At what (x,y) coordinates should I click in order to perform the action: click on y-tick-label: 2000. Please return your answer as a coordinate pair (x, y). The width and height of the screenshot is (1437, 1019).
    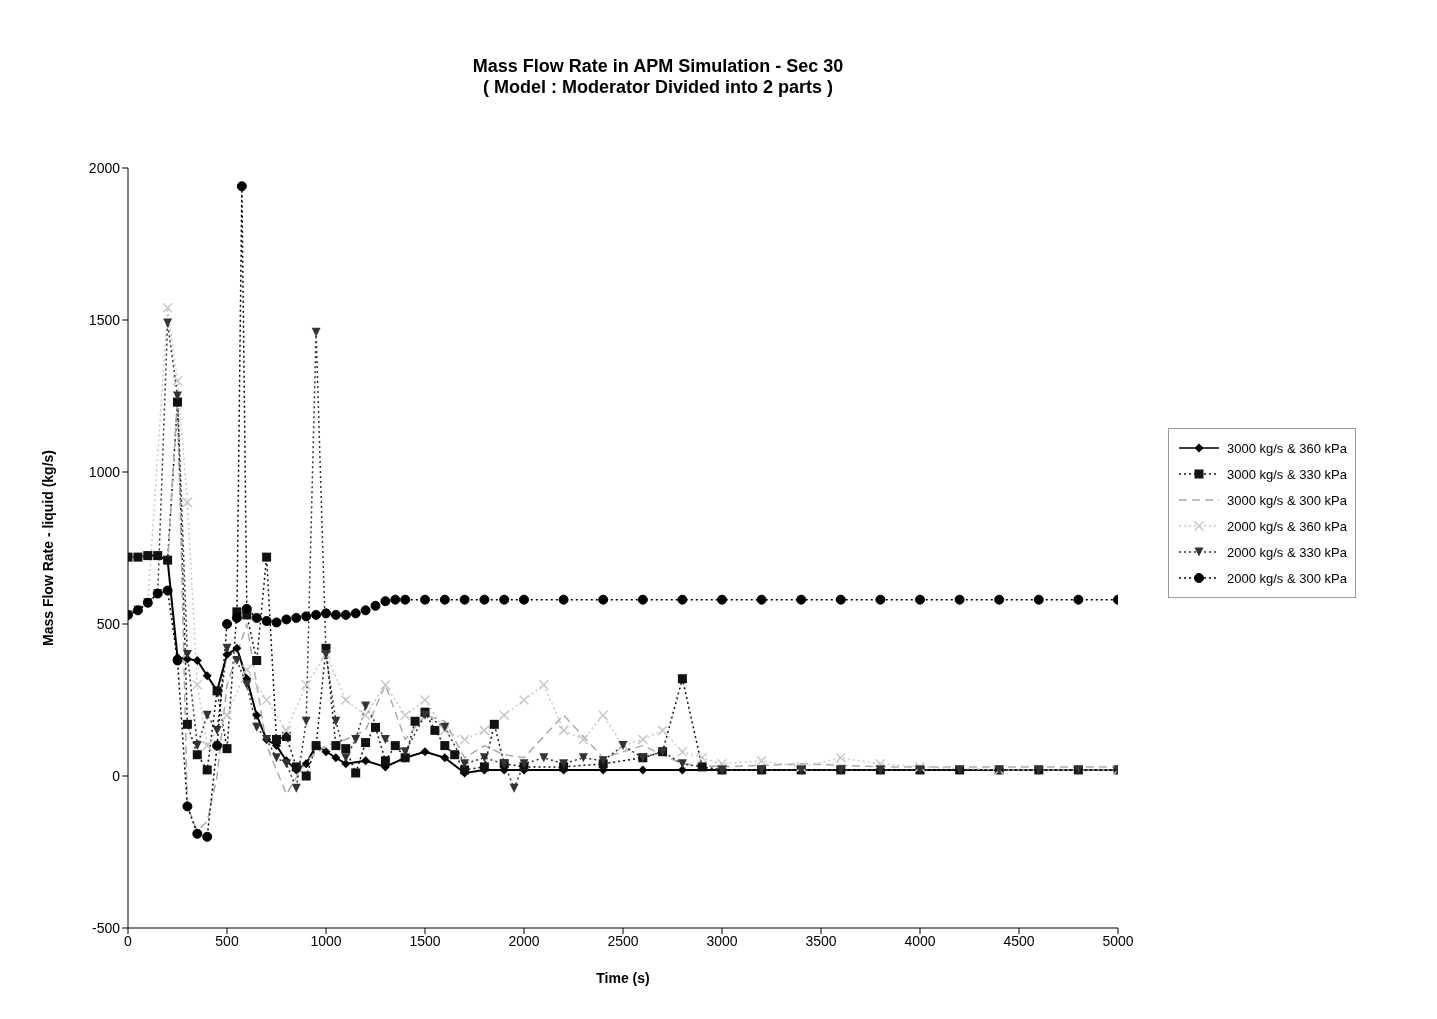
    Looking at the image, I should click on (104, 167).